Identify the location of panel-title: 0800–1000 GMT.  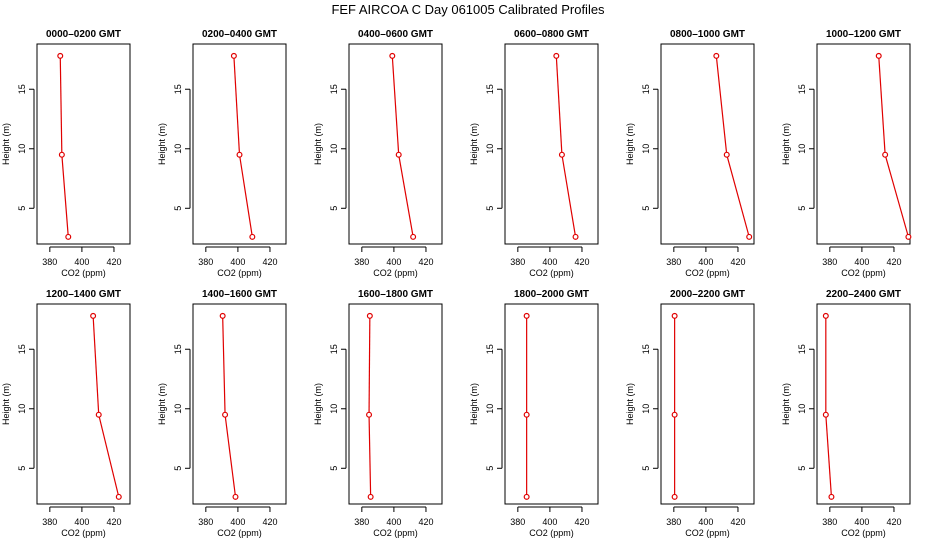
(707, 34).